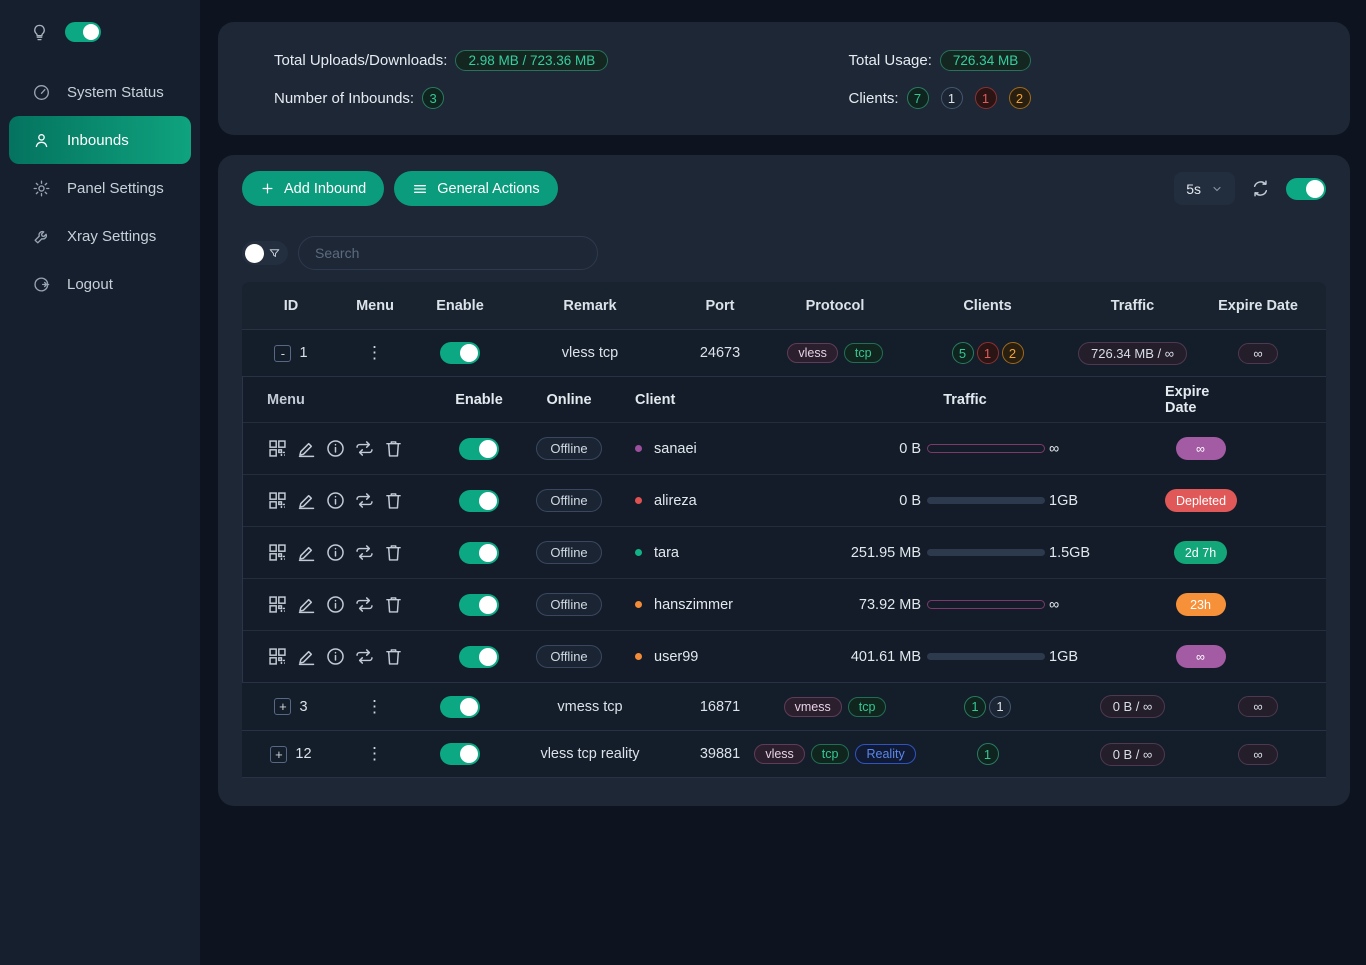 This screenshot has height=965, width=1366. What do you see at coordinates (115, 92) in the screenshot?
I see `sidebar-item-label: System Status` at bounding box center [115, 92].